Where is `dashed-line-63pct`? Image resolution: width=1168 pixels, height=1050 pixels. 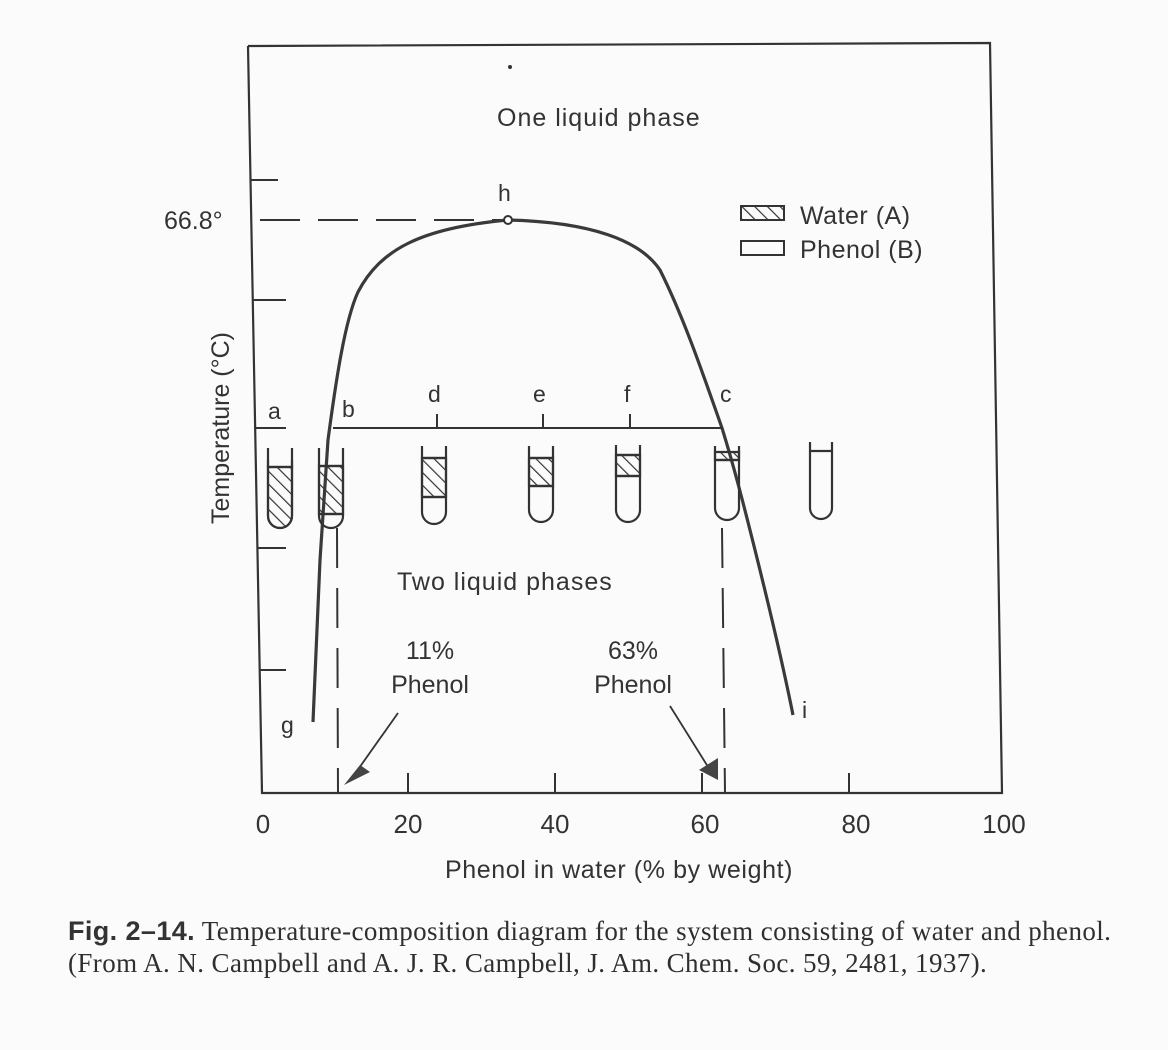
dashed-line-63pct is located at coordinates (723, 660).